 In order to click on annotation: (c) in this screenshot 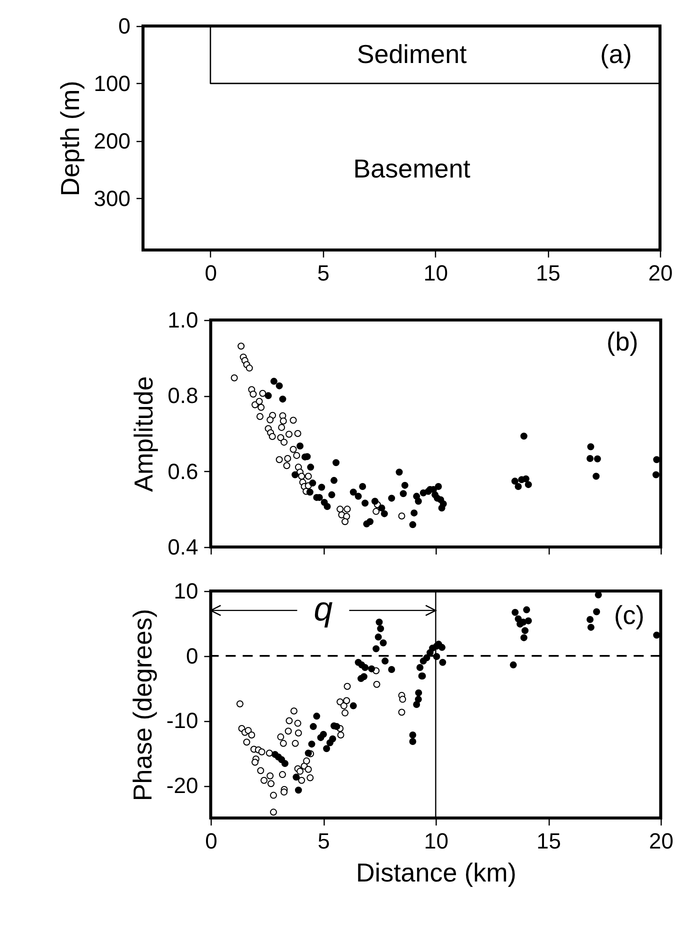, I will do `click(629, 615)`.